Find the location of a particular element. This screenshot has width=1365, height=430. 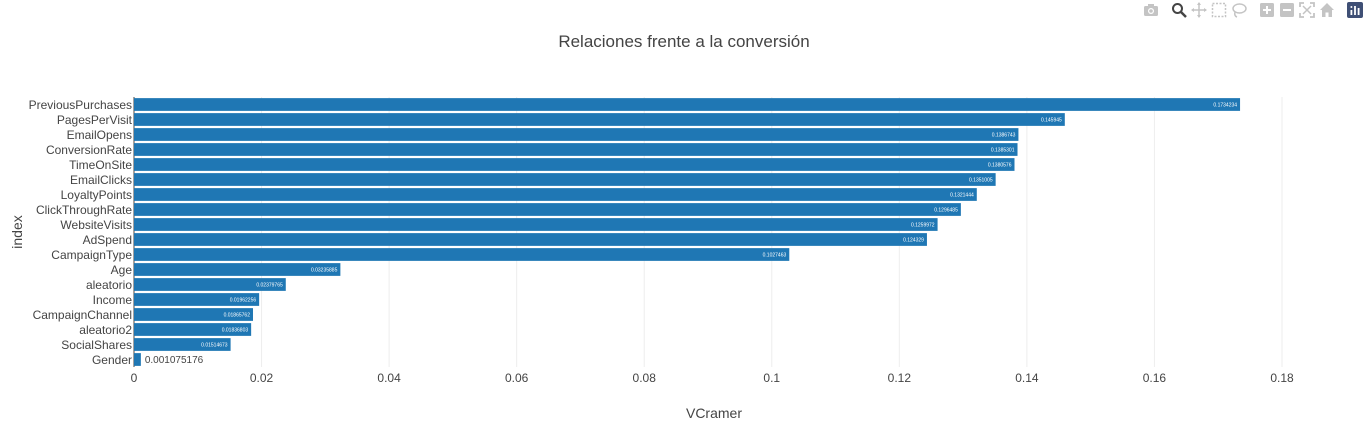

y-tick-label: Age is located at coordinates (122, 270).